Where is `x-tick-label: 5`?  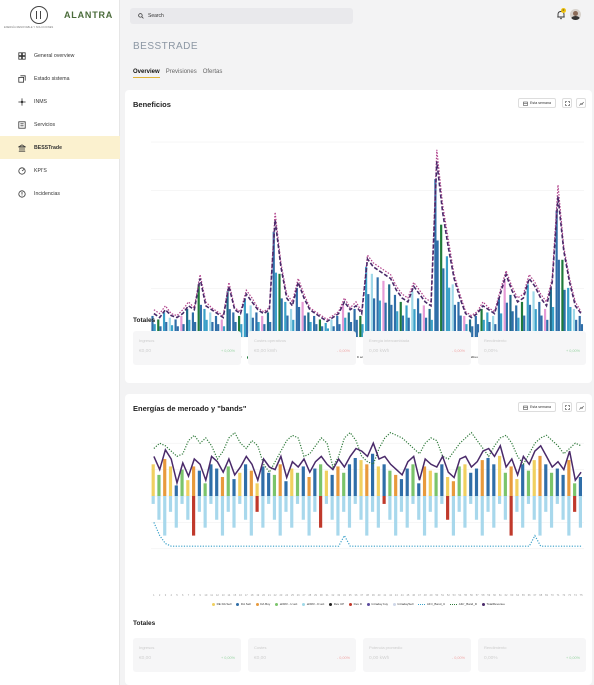 x-tick-label: 5 is located at coordinates (177, 595).